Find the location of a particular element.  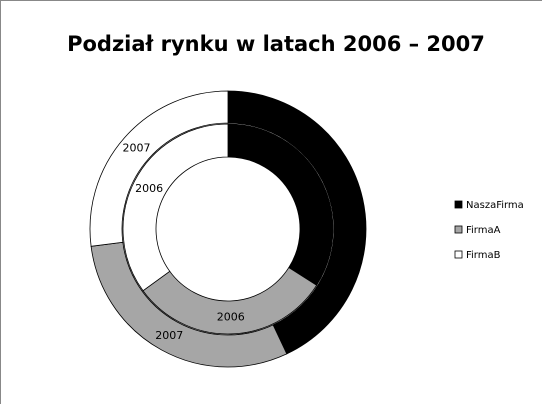

legend-label: NaszaFirma is located at coordinates (495, 205).